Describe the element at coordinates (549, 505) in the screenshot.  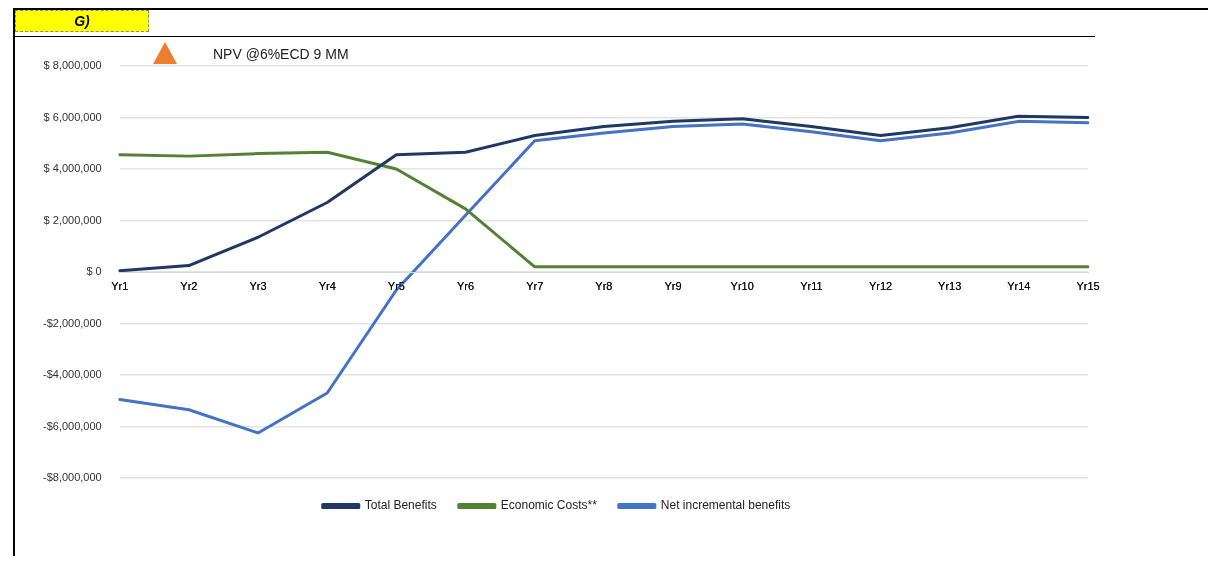
I see `legend-label: Economic Costs**` at that location.